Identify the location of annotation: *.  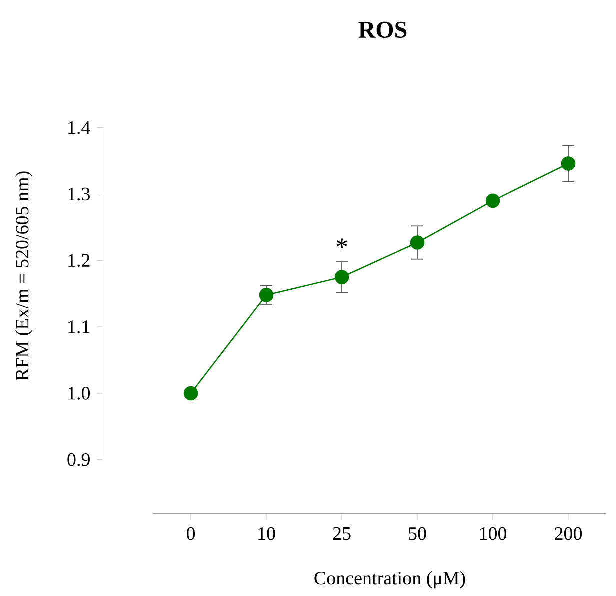
(342, 243).